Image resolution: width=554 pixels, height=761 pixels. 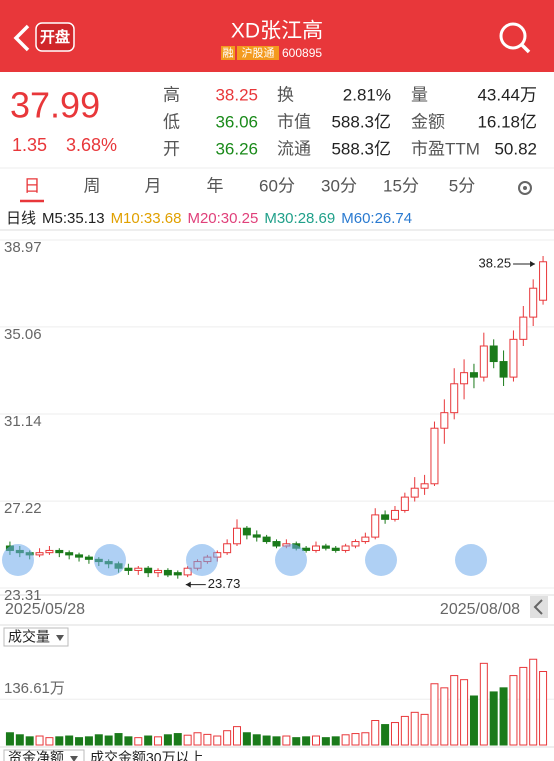 I want to click on footer-selector, so click(x=44, y=755).